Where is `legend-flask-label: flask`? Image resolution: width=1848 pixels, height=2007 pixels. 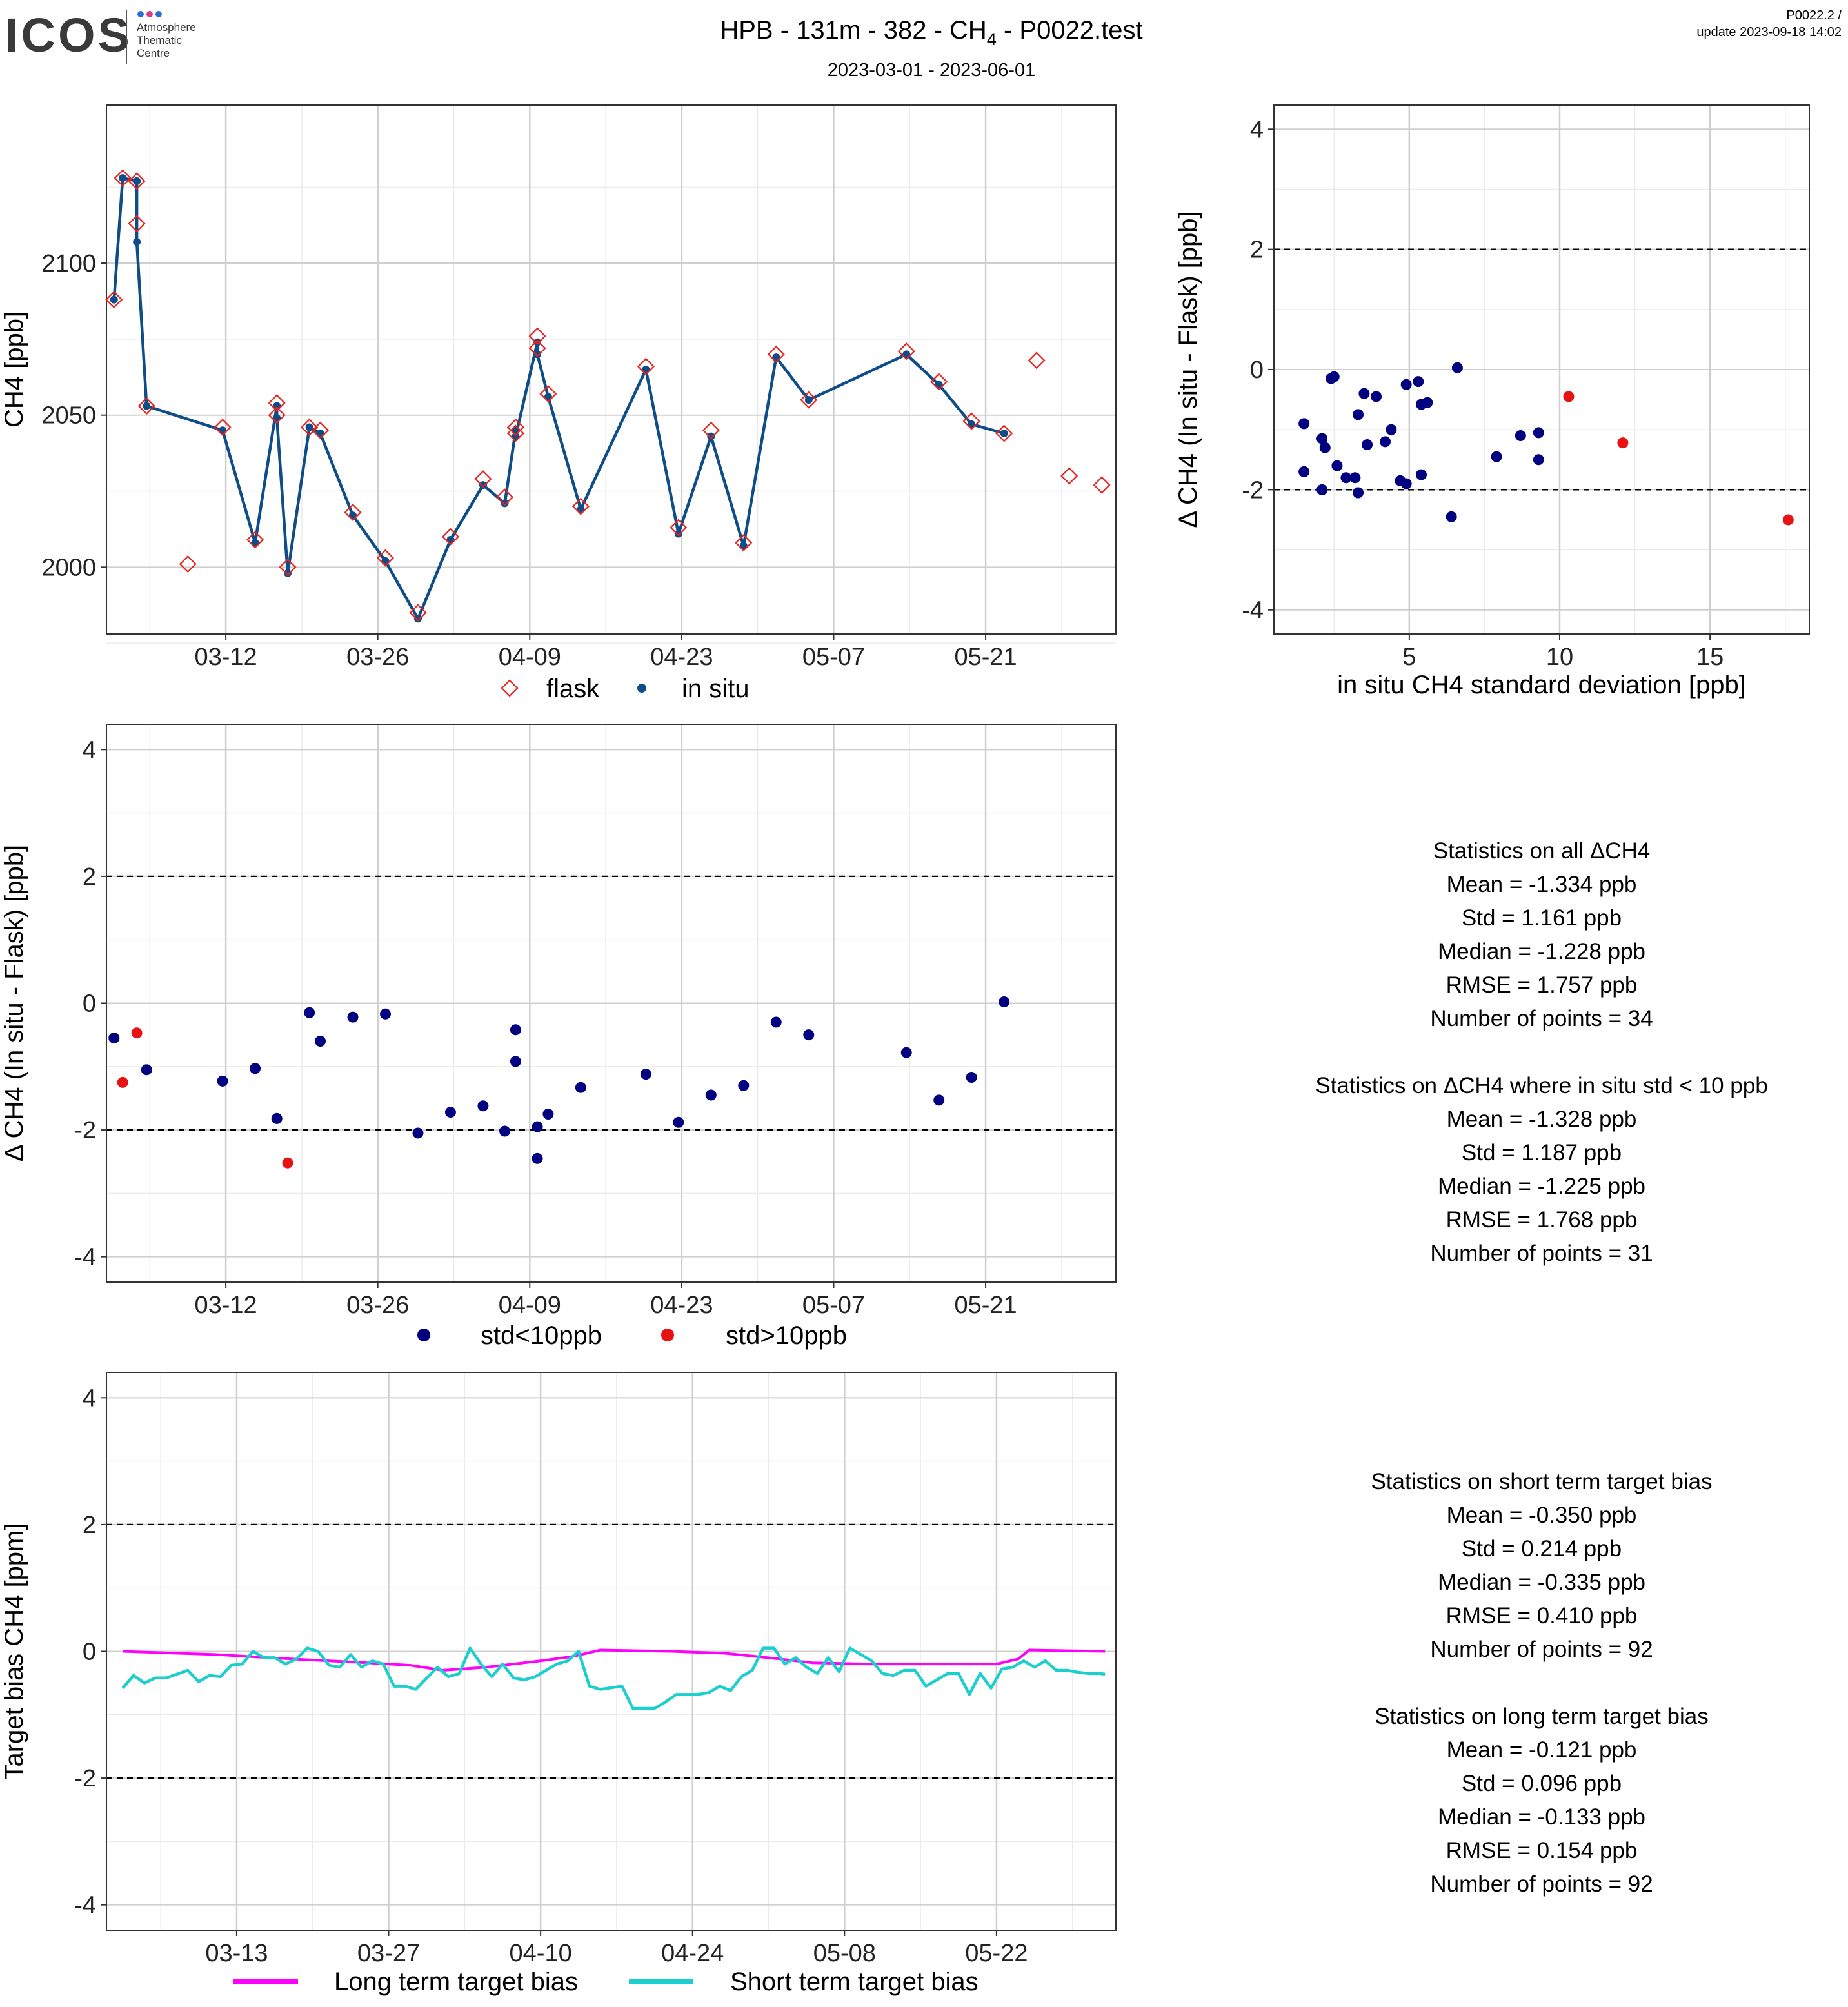
legend-flask-label: flask is located at coordinates (573, 689).